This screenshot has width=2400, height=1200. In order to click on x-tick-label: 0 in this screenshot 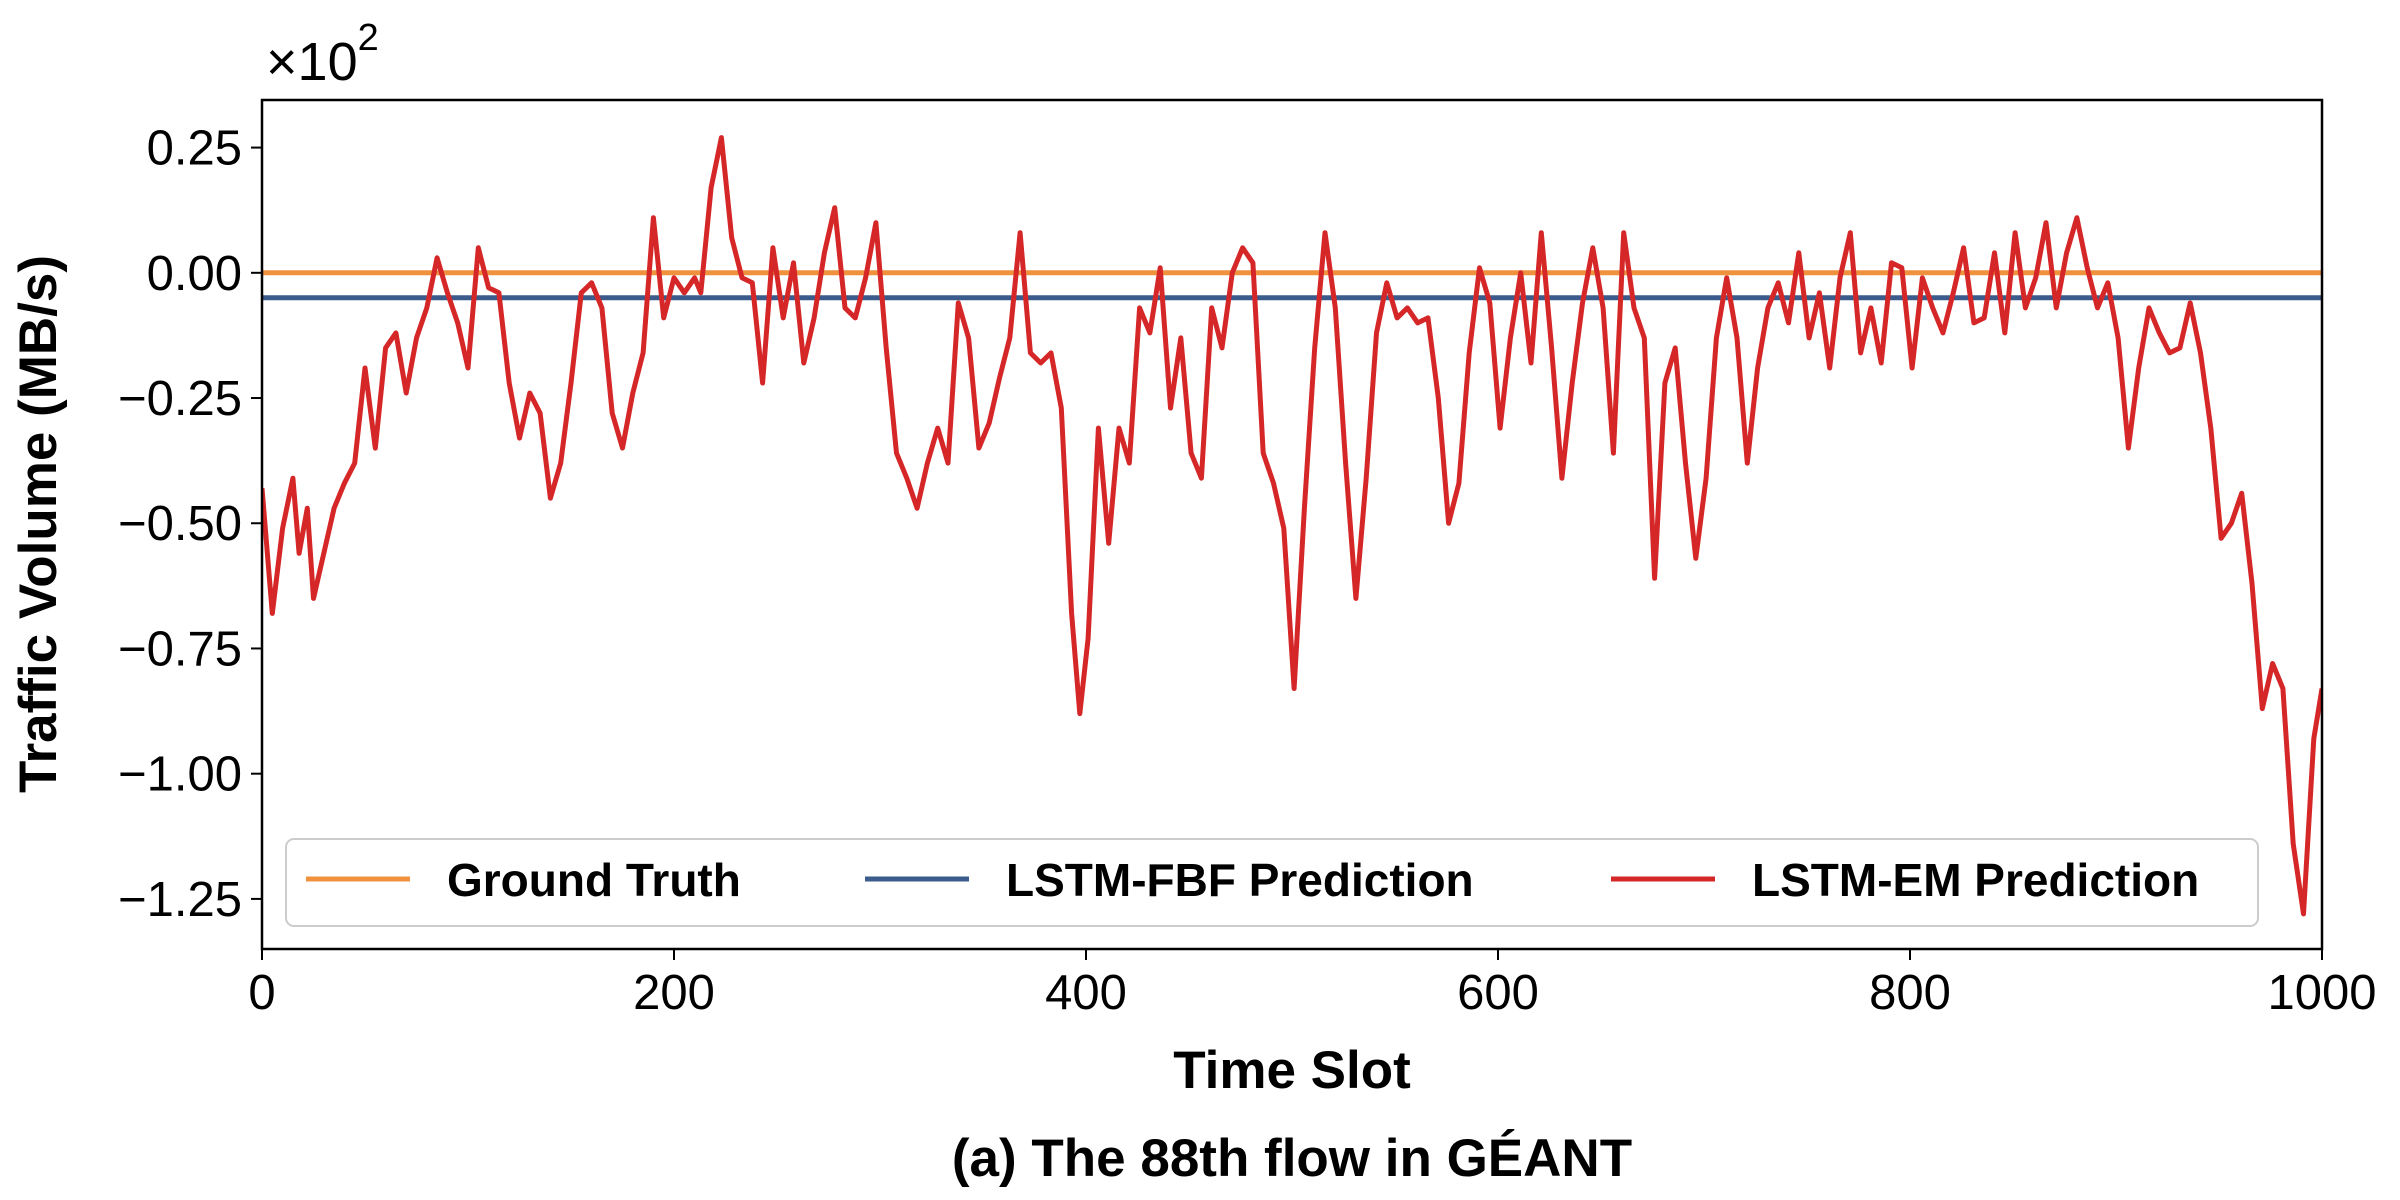, I will do `click(261, 993)`.